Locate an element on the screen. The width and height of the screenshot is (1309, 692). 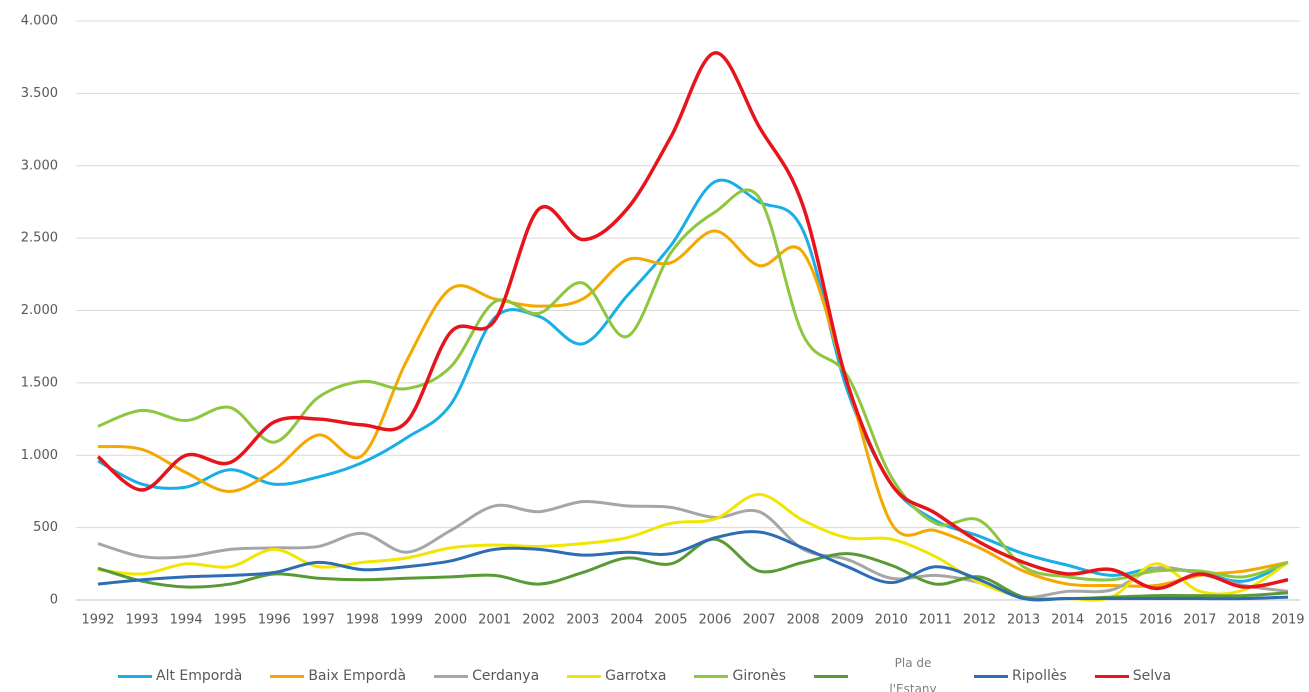
x-tick-label: 2003 is located at coordinates (582, 620).